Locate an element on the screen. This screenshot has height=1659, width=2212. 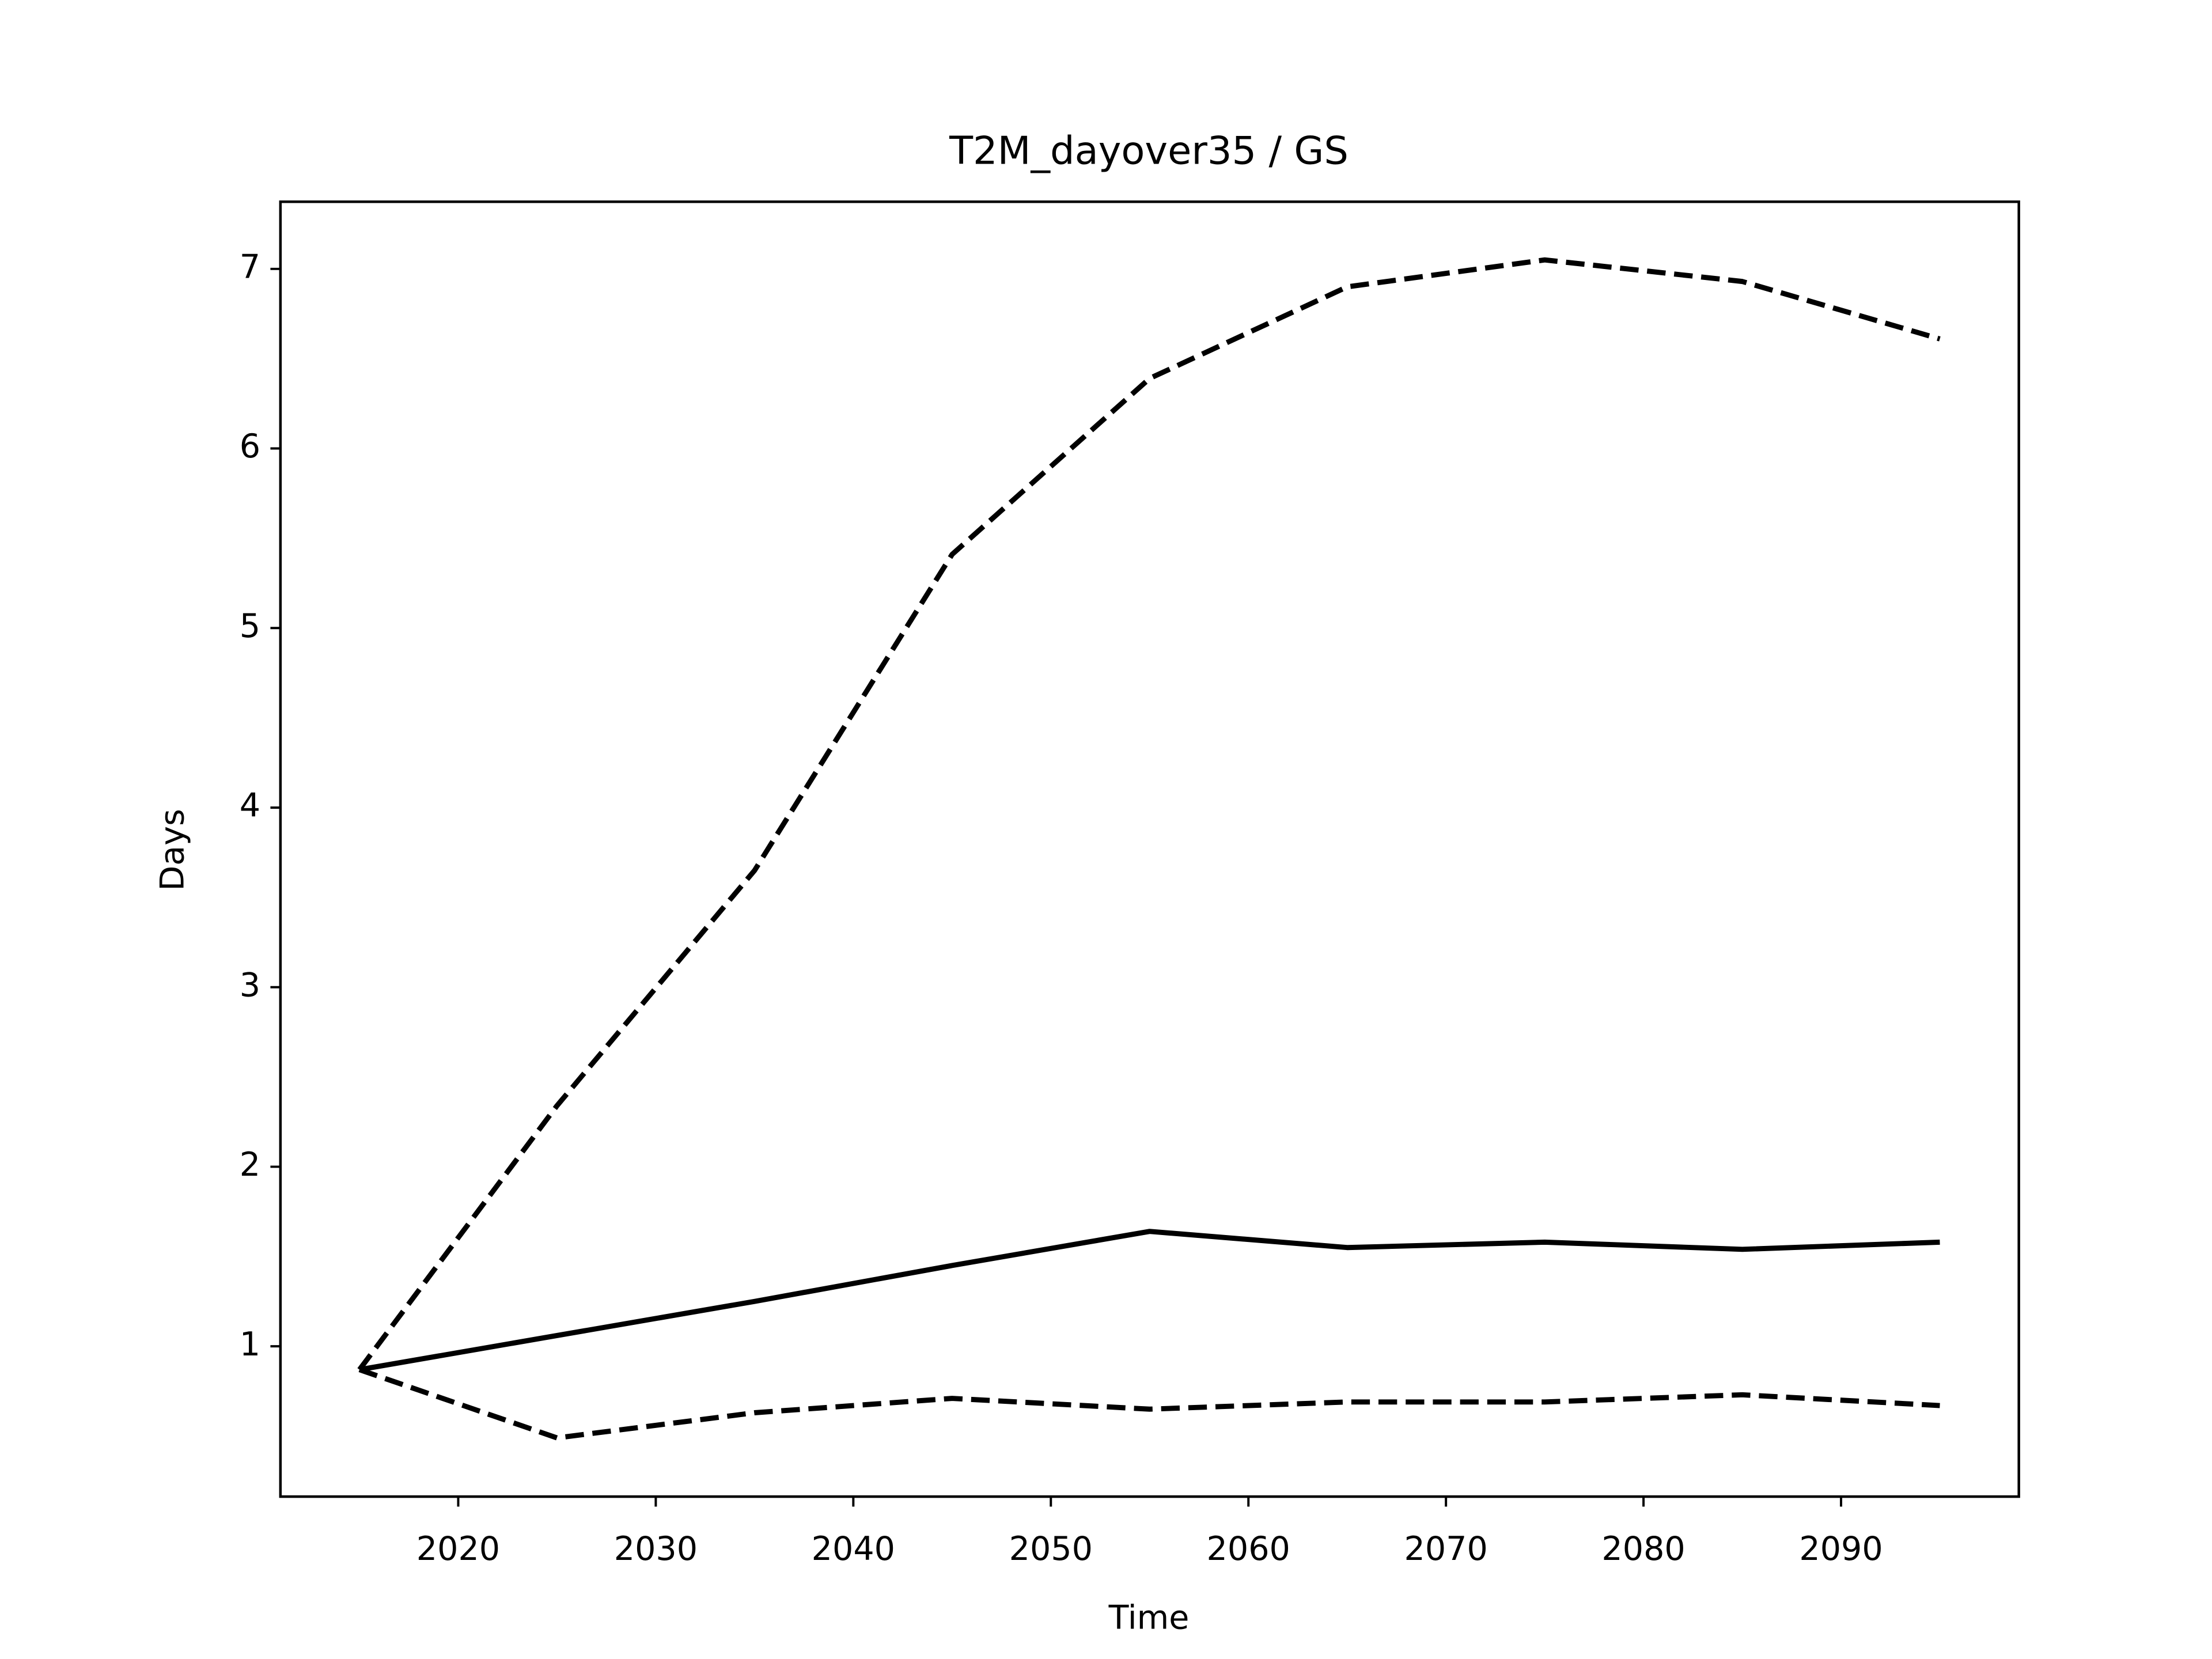
x-tick-label: 2040 is located at coordinates (853, 1549).